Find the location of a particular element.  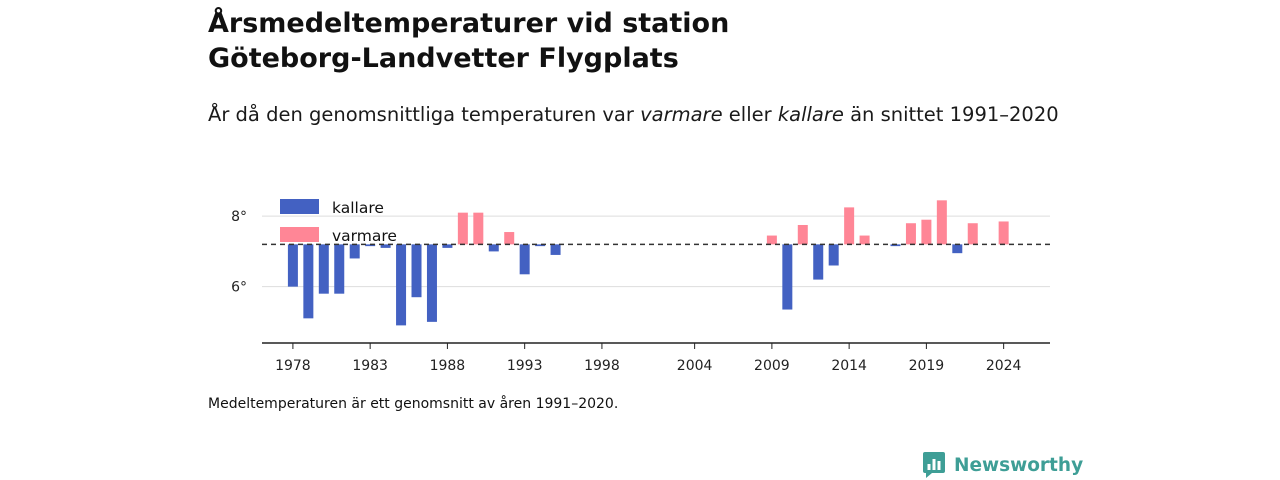

legend-cold-swatch is located at coordinates (299, 206).